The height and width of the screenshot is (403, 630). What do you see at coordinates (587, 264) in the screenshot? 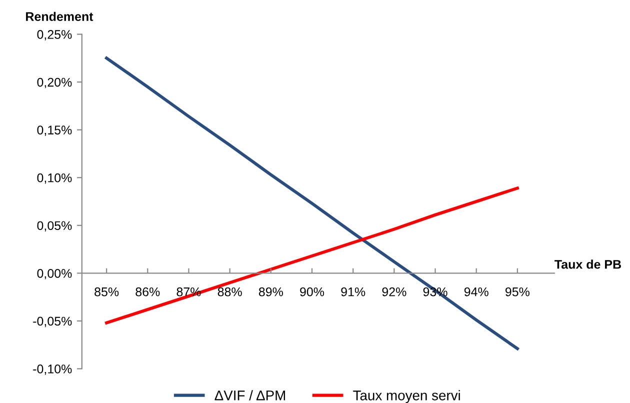
I see `x-axis-title: Taux de PB` at bounding box center [587, 264].